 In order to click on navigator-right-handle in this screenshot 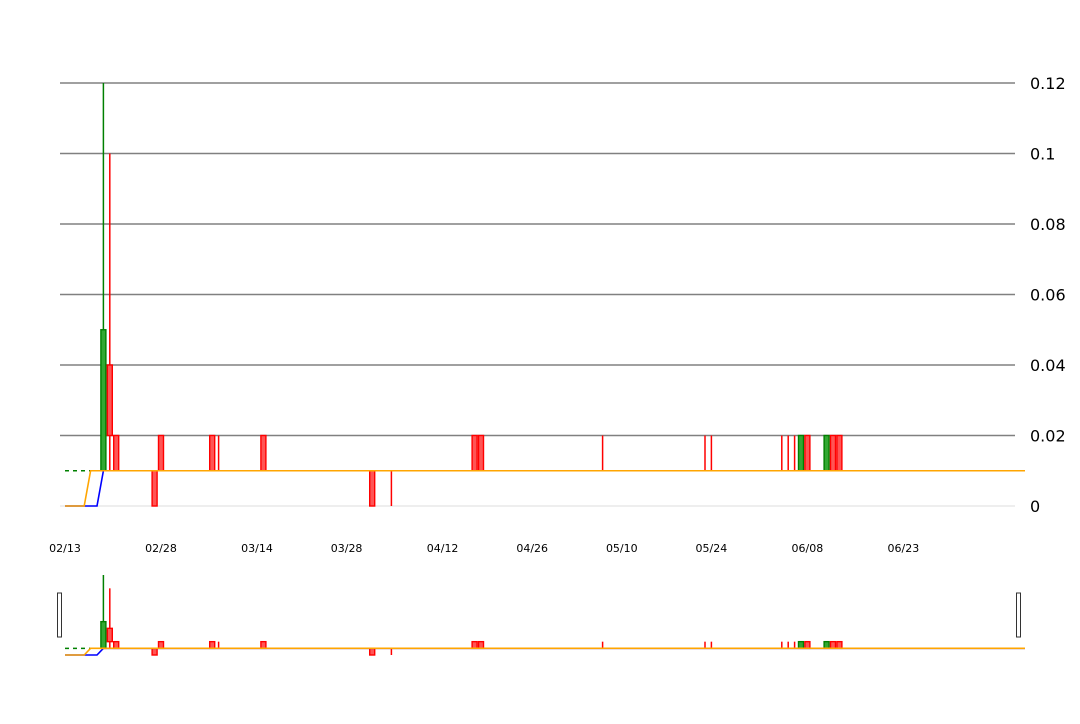, I will do `click(1018, 615)`.